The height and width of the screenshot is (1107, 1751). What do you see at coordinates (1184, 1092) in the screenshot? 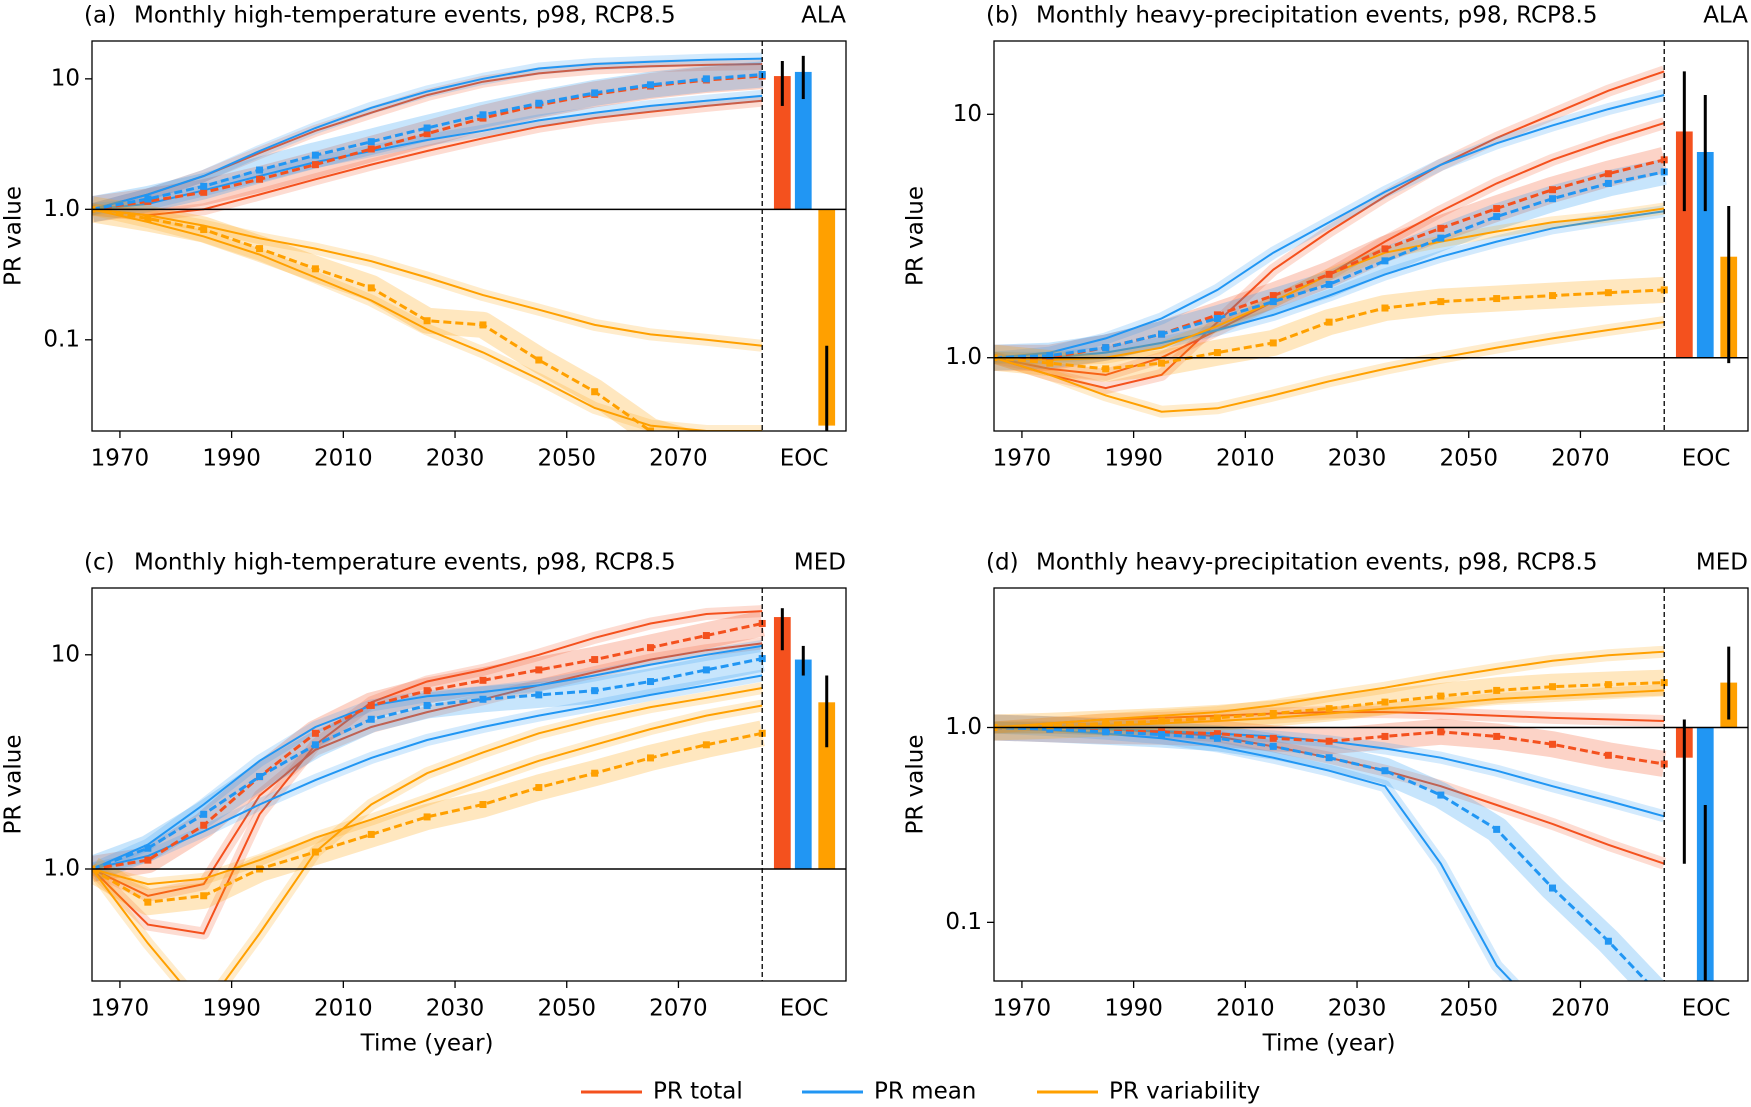
I see `legend-label: PR variability` at bounding box center [1184, 1092].